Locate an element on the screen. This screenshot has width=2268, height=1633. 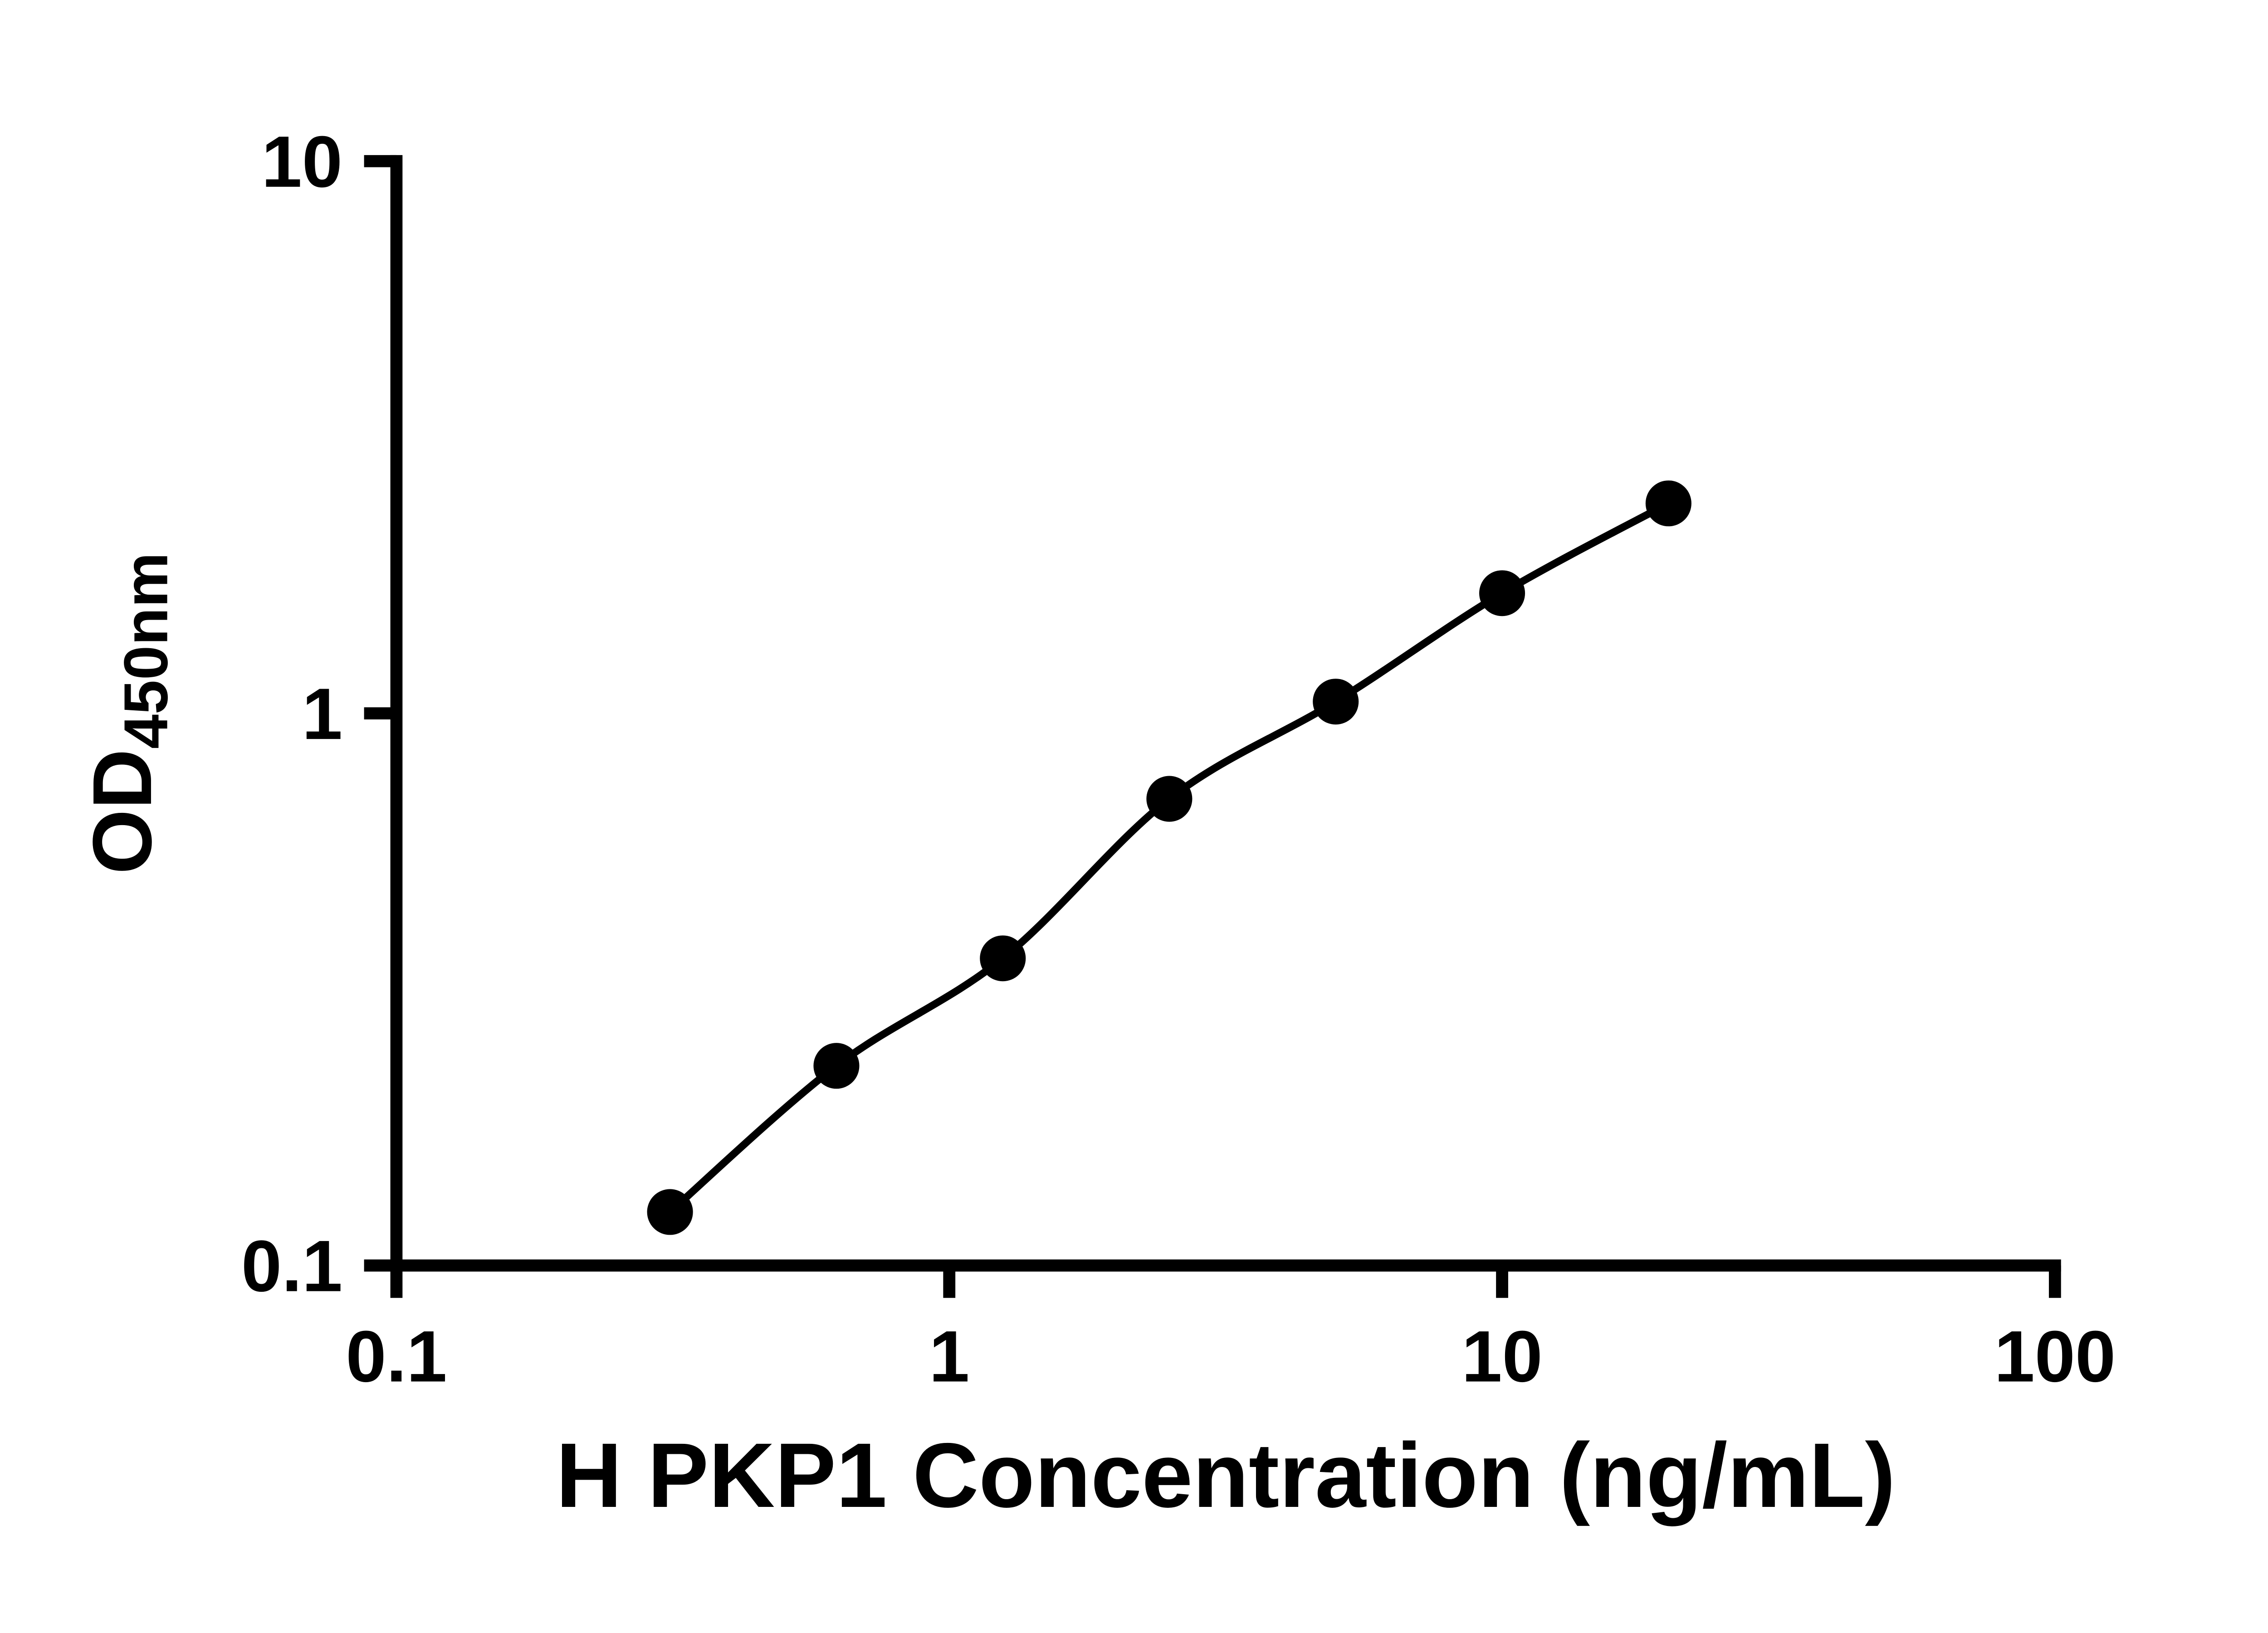
y-tick-label: 0.1 is located at coordinates (291, 1266).